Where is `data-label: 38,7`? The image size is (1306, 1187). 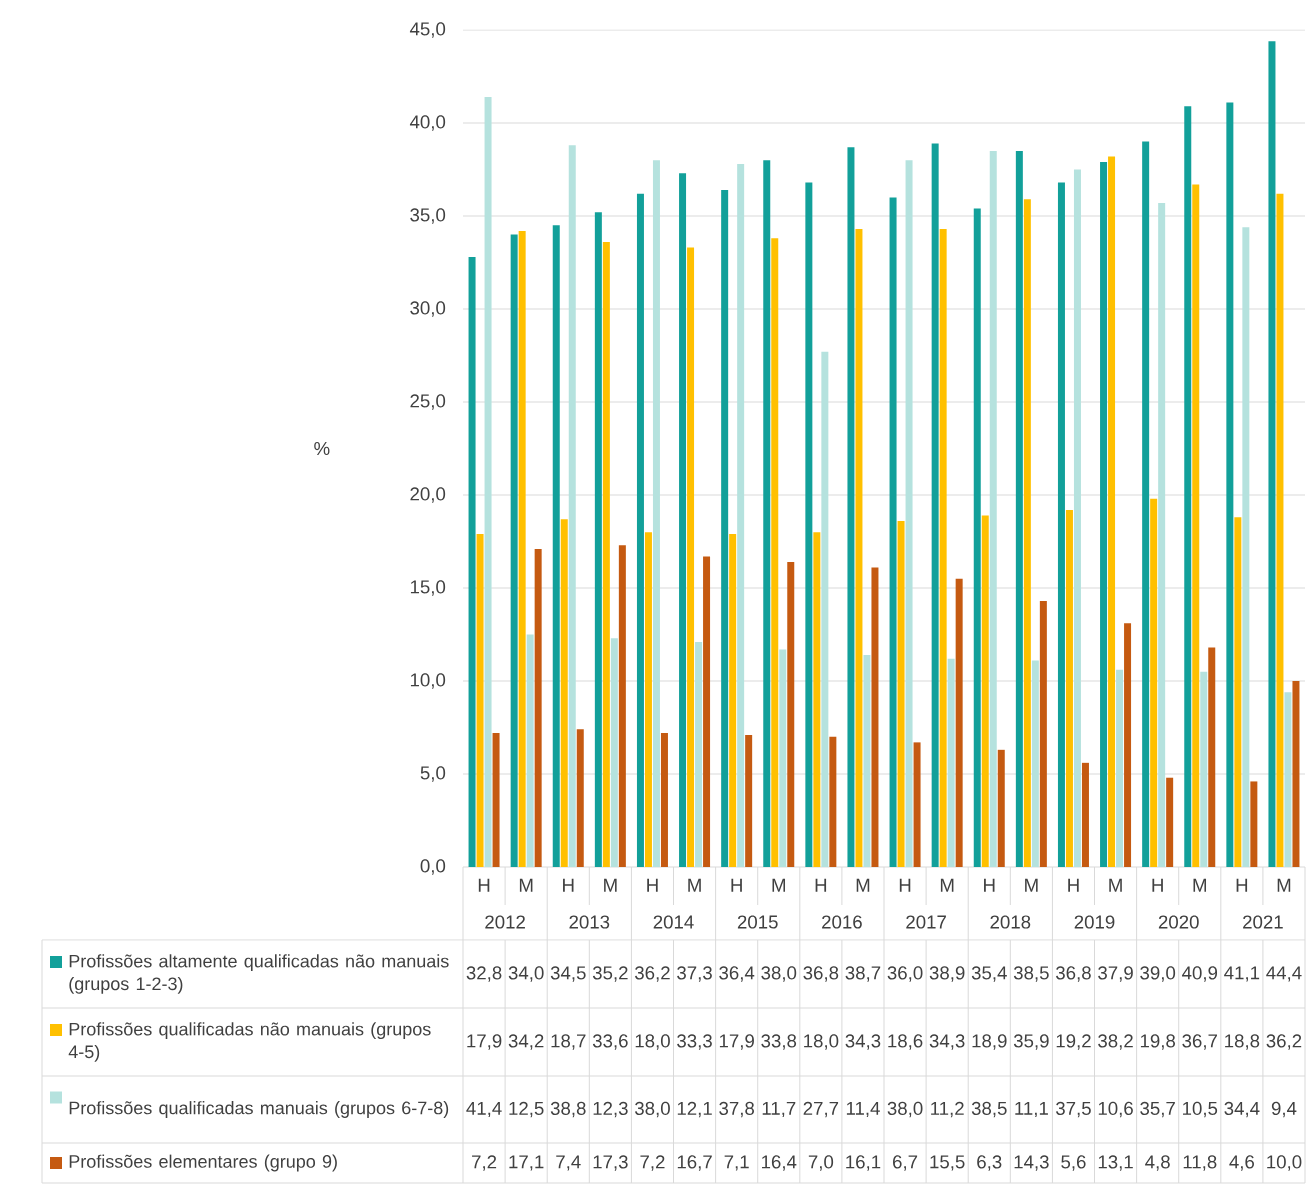
data-label: 38,7 is located at coordinates (863, 974).